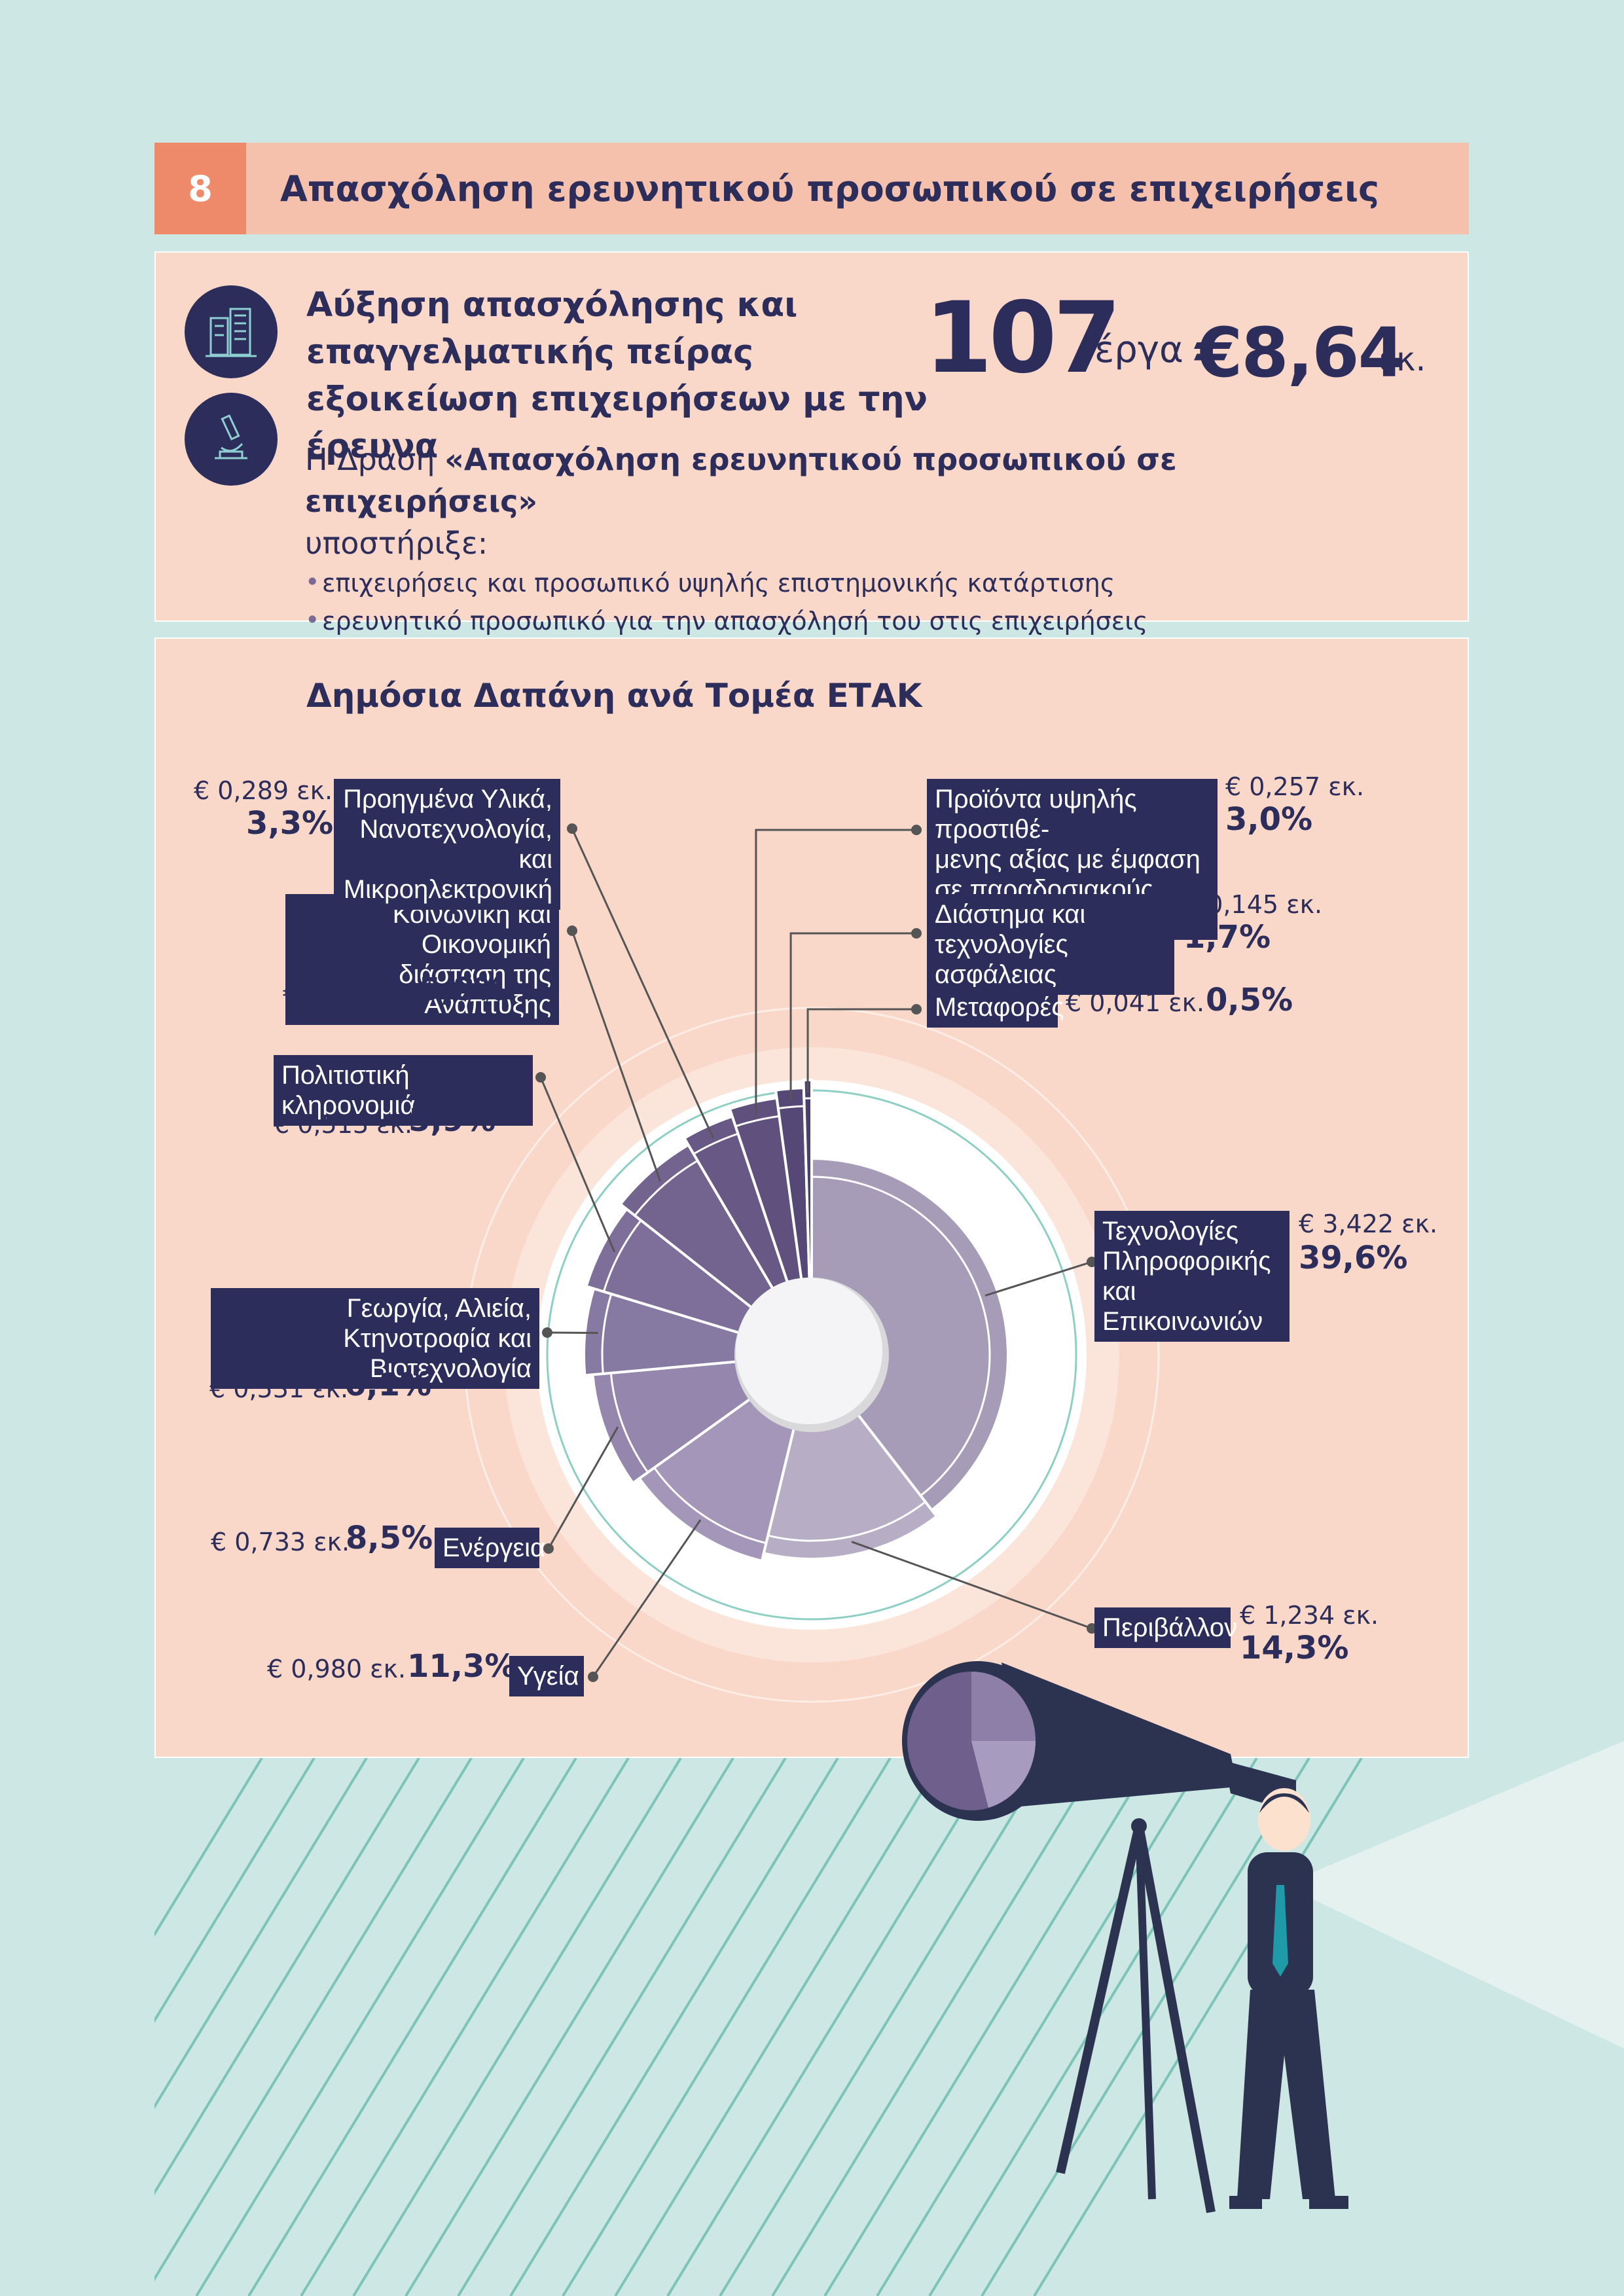 This screenshot has width=1624, height=2296. I want to click on label-line: Κτηνοτροφία και Βιοτεχνολογία, so click(437, 1353).